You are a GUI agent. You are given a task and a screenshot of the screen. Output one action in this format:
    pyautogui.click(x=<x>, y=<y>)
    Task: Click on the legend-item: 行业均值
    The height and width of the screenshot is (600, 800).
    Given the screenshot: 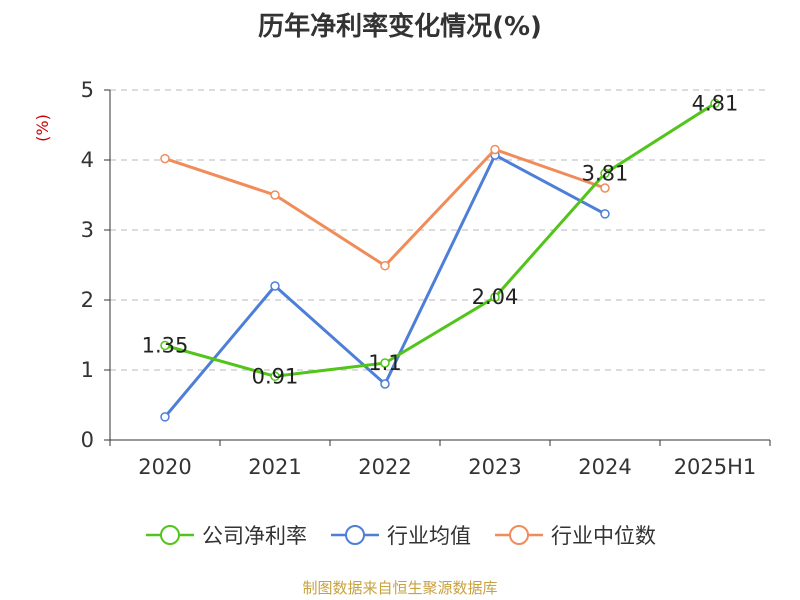 What is the action you would take?
    pyautogui.click(x=400, y=535)
    